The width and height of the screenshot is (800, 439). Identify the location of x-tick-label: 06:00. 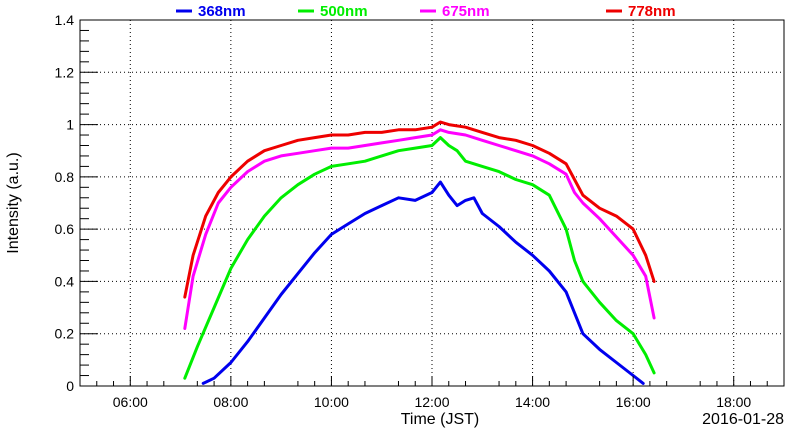
(130, 402).